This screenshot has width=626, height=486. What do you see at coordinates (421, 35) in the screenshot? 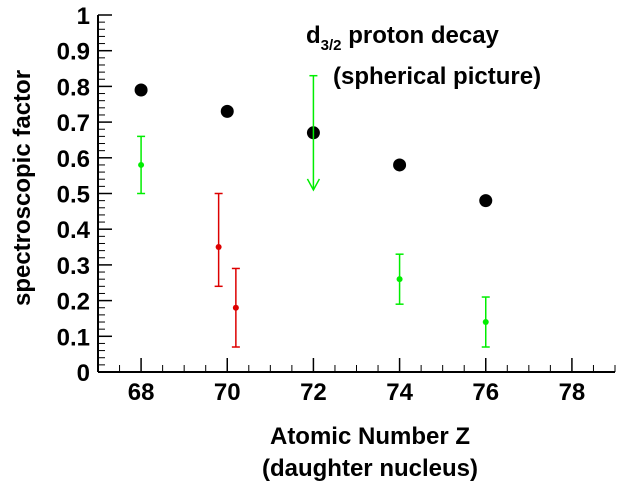
I see `chart-title-rest: proton decay` at bounding box center [421, 35].